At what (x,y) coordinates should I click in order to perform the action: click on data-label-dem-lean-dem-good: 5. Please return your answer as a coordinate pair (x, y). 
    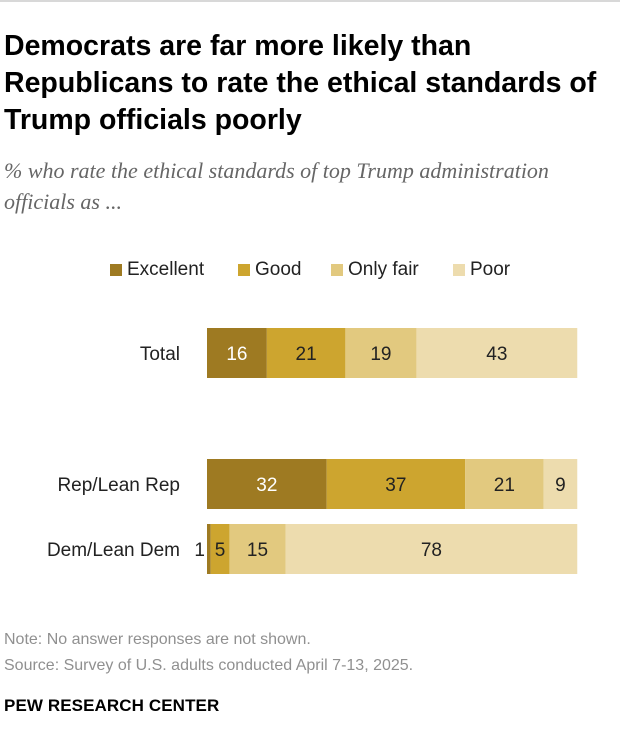
    Looking at the image, I should click on (220, 550).